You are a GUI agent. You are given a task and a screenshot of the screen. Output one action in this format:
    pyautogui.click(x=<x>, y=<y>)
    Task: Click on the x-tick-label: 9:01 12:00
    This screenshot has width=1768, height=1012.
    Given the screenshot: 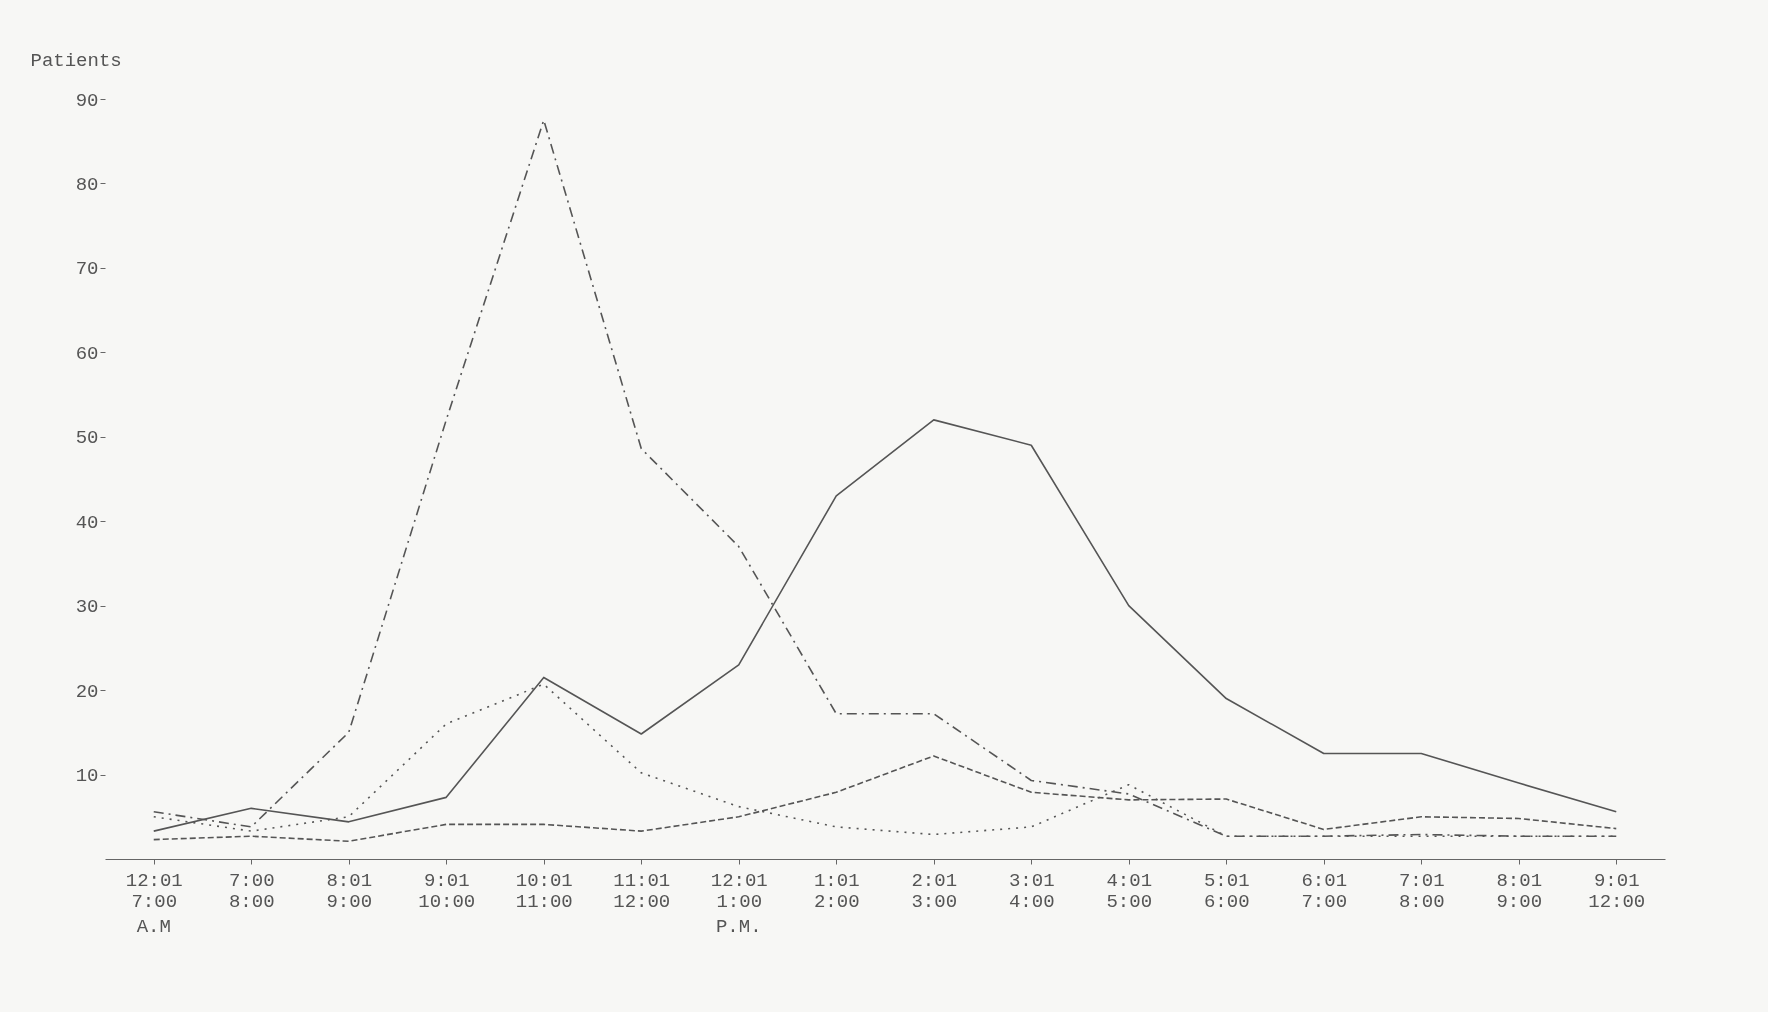 What is the action you would take?
    pyautogui.click(x=1617, y=891)
    